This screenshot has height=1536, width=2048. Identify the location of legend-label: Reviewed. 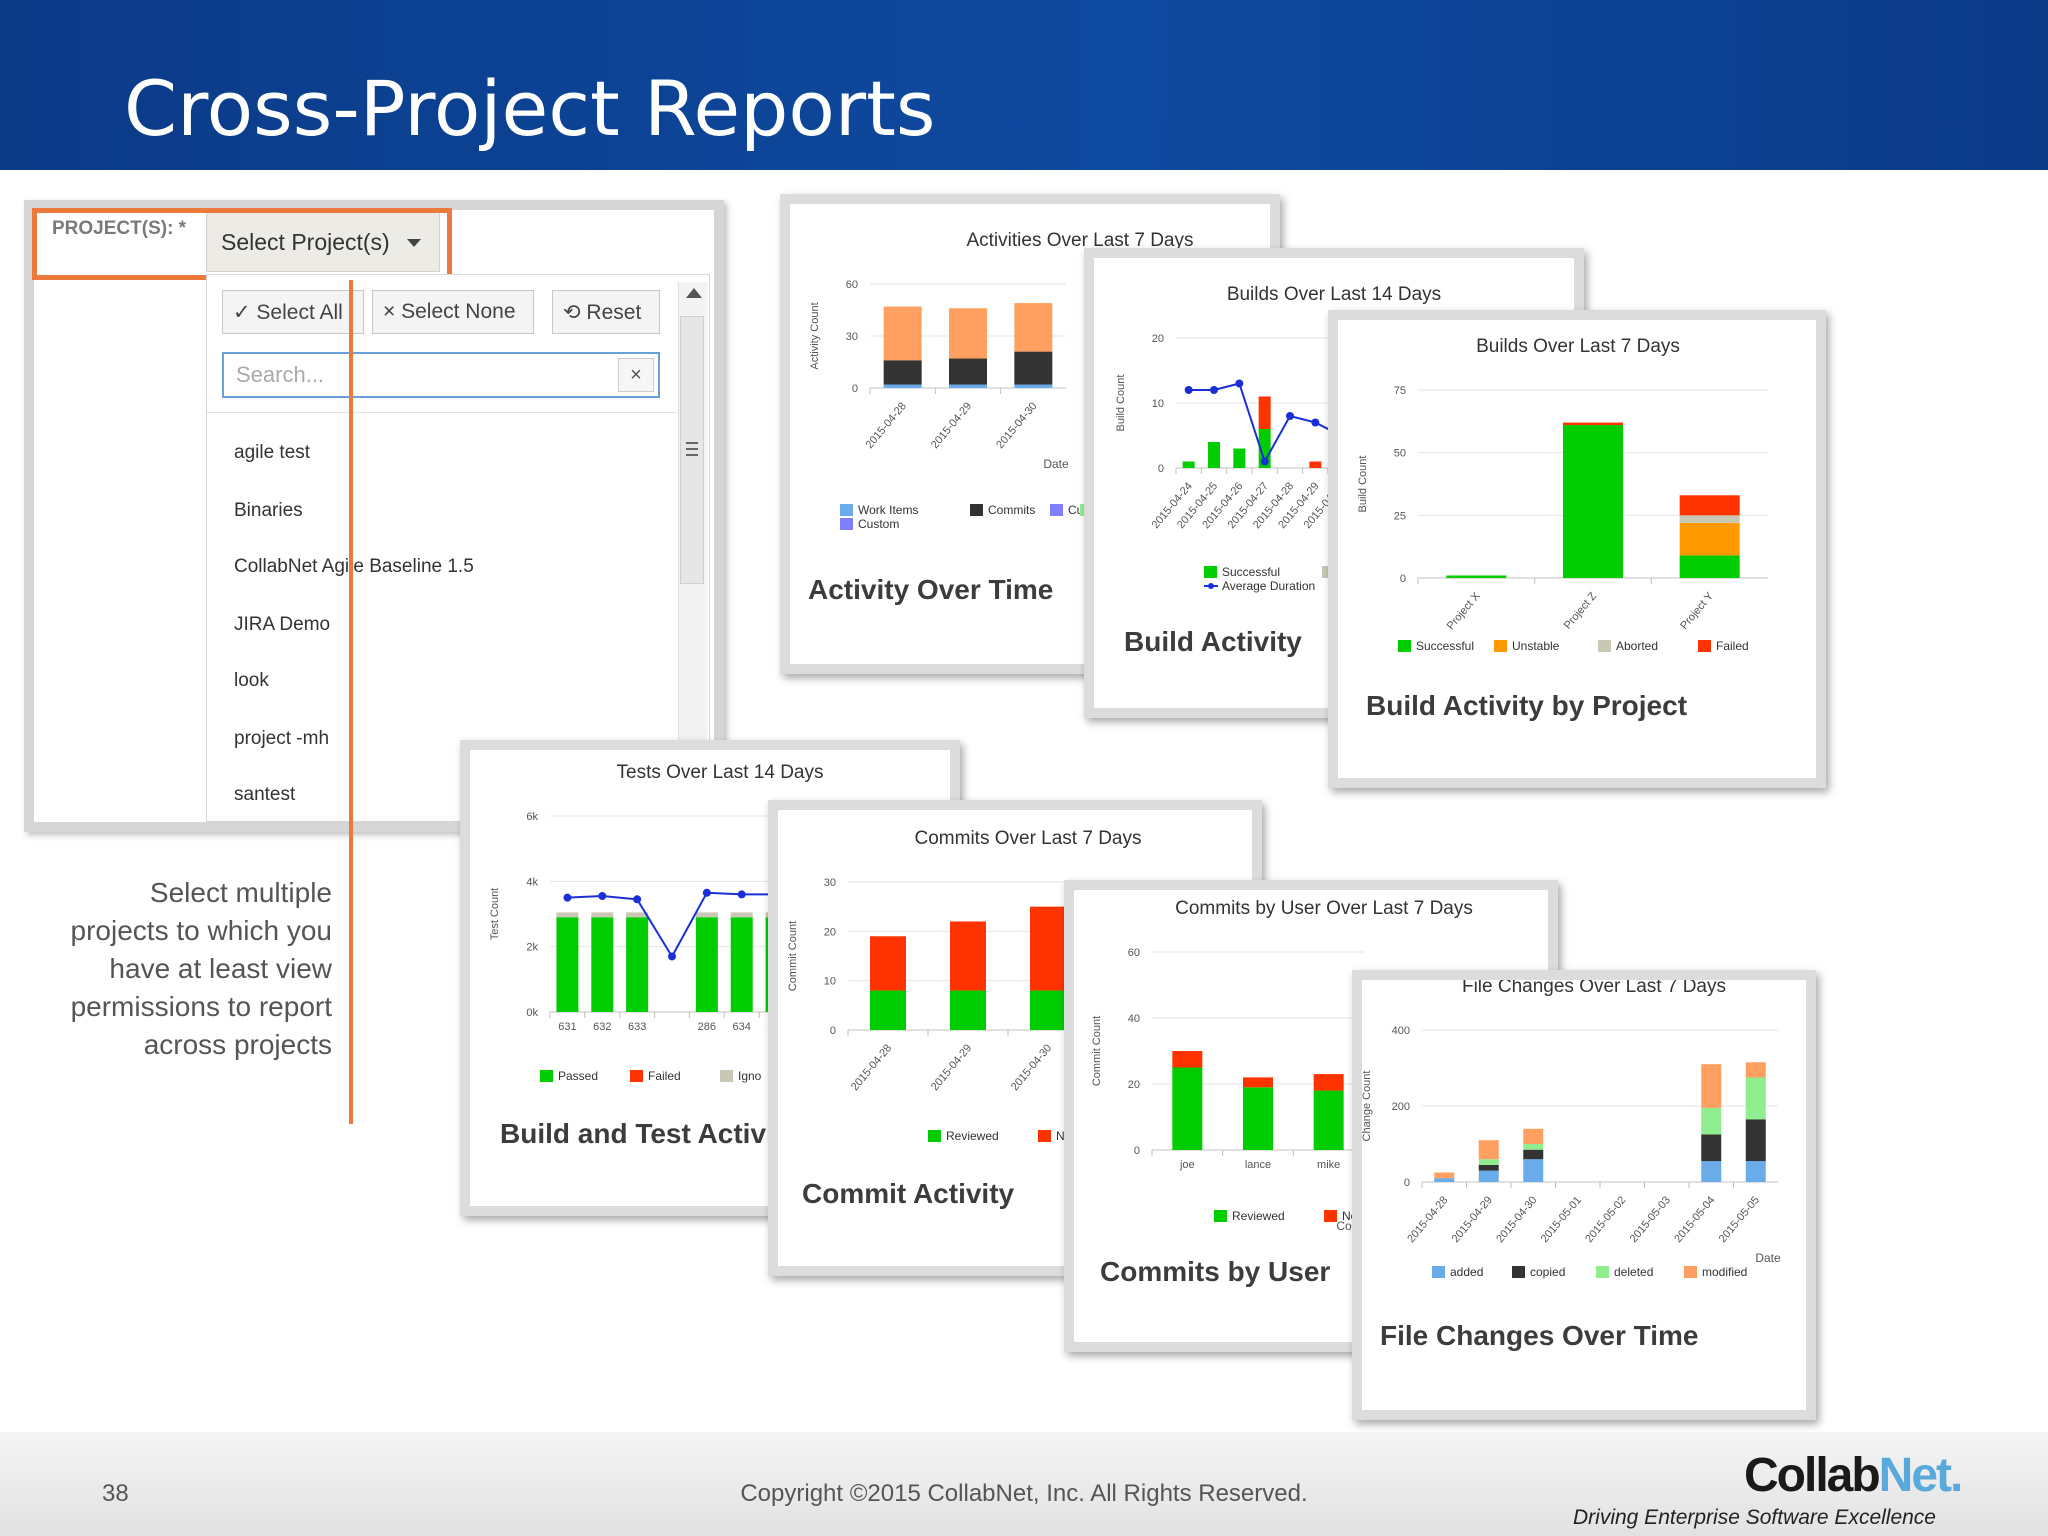
(1258, 1216).